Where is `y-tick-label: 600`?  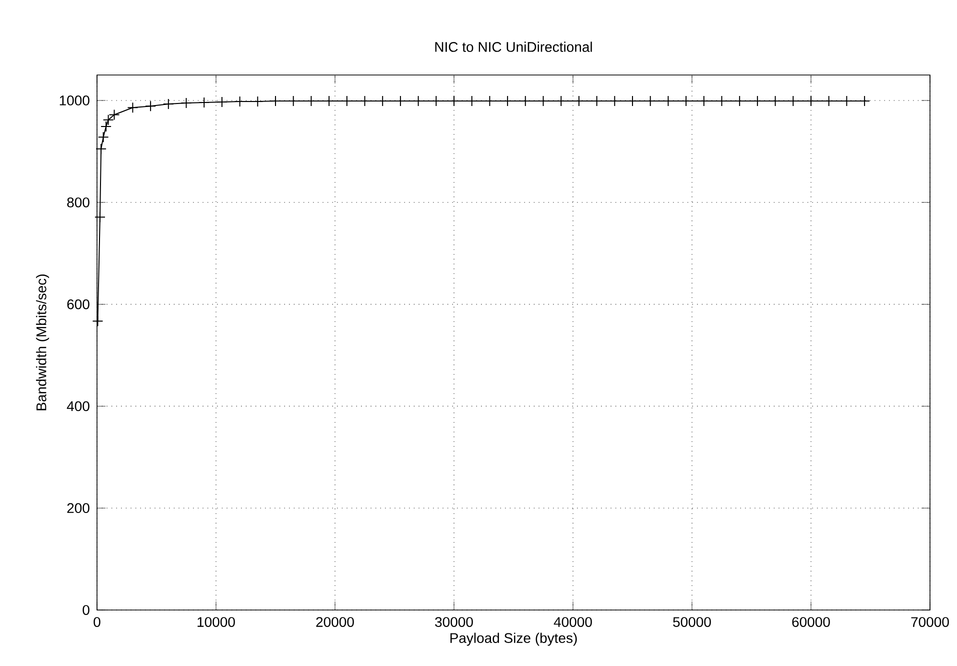
y-tick-label: 600 is located at coordinates (78, 304).